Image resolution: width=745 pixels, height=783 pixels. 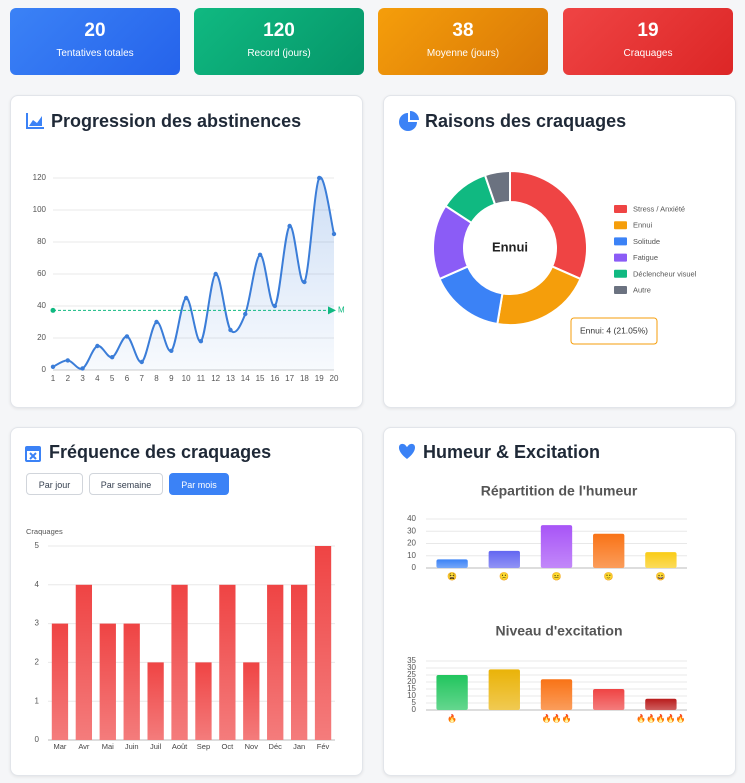 I want to click on legend-label: Fatigue, so click(x=645, y=257).